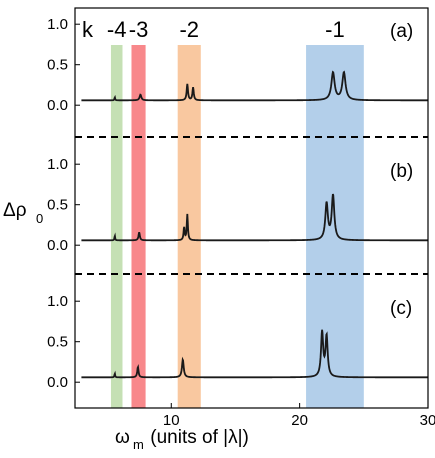 This screenshot has width=435, height=458. What do you see at coordinates (335, 29) in the screenshot?
I see `band-label-3: -1` at bounding box center [335, 29].